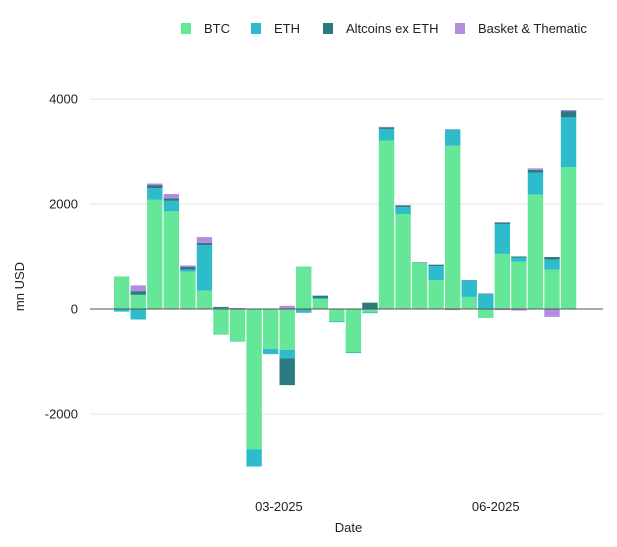  Describe the element at coordinates (287, 28) in the screenshot. I see `legend-label: ETH` at that location.